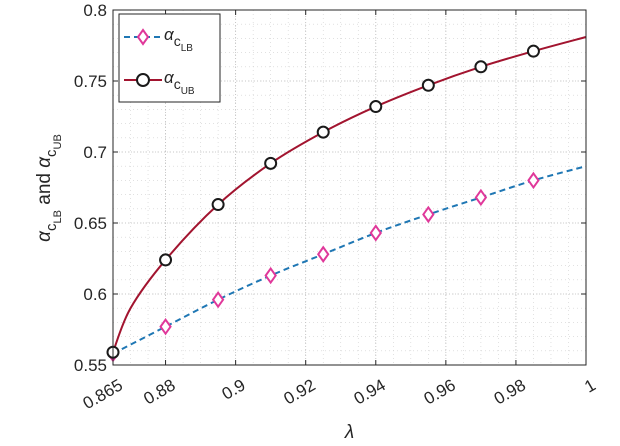 Image resolution: width=620 pixels, height=446 pixels. Describe the element at coordinates (90, 223) in the screenshot. I see `y-tick-label: 0.65` at that location.